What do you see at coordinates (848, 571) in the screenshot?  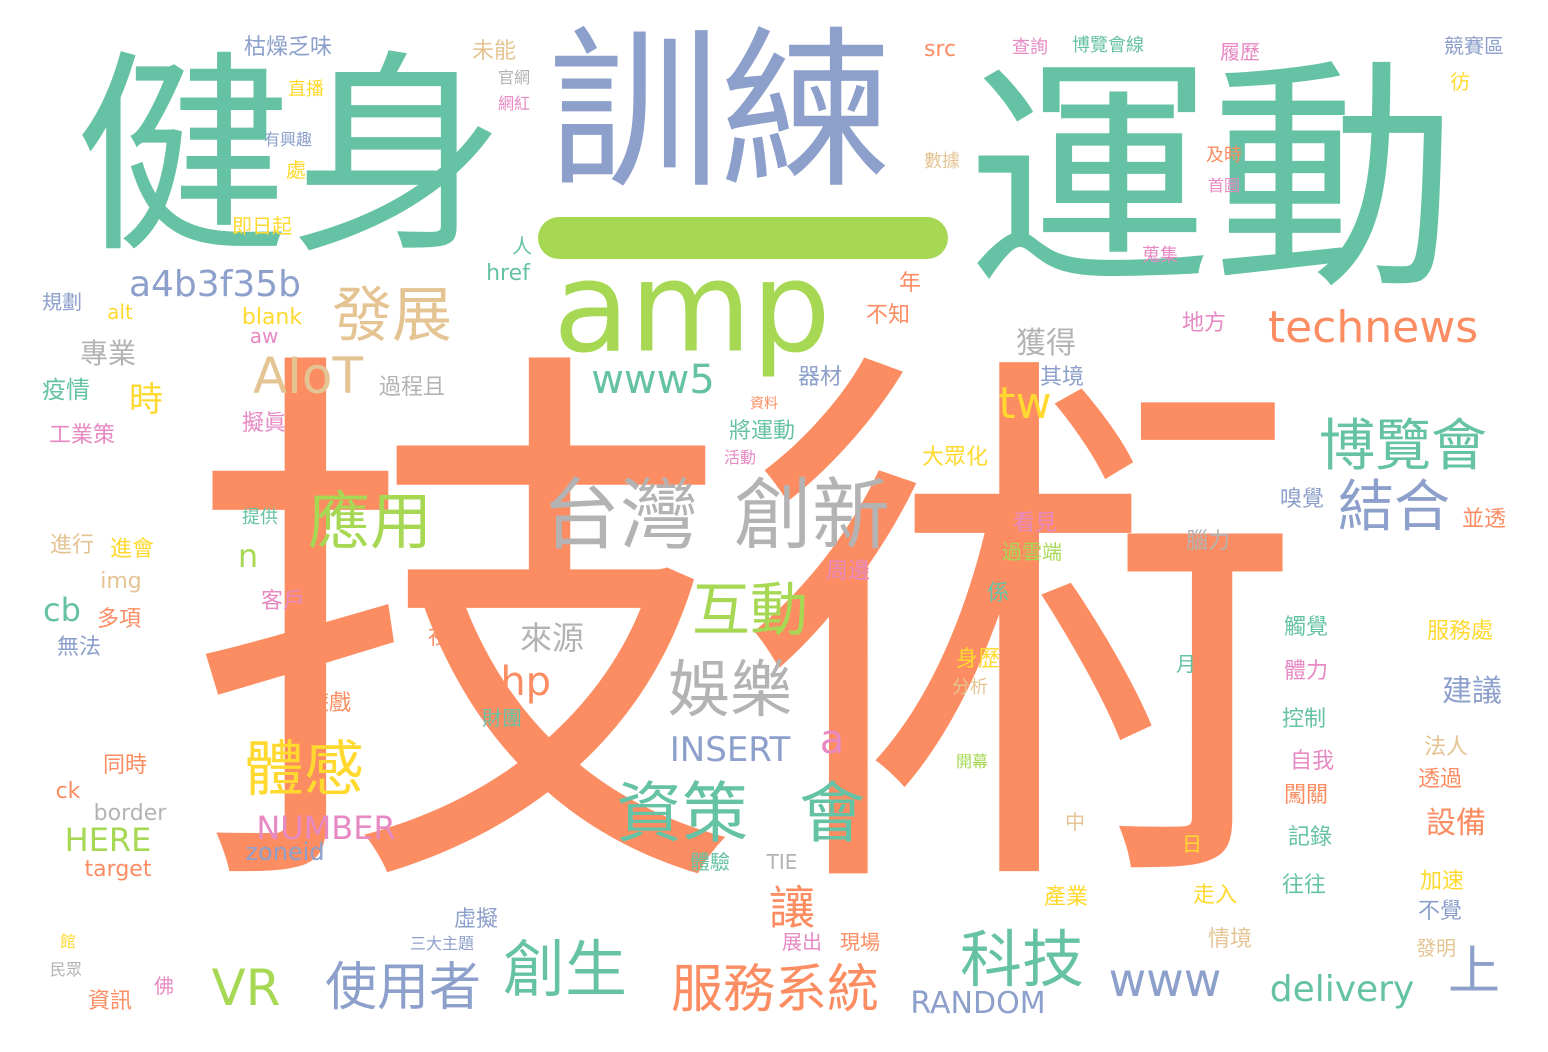 I see `word-zhoubian: 周邊` at bounding box center [848, 571].